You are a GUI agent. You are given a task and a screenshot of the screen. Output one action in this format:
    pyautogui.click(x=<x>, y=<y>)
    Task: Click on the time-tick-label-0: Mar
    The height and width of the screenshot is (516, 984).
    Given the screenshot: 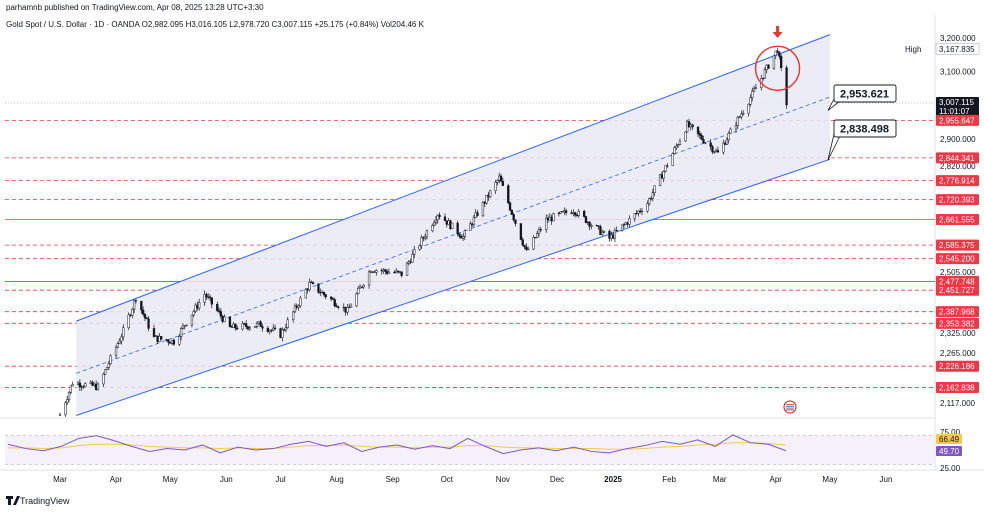 What is the action you would take?
    pyautogui.click(x=60, y=479)
    